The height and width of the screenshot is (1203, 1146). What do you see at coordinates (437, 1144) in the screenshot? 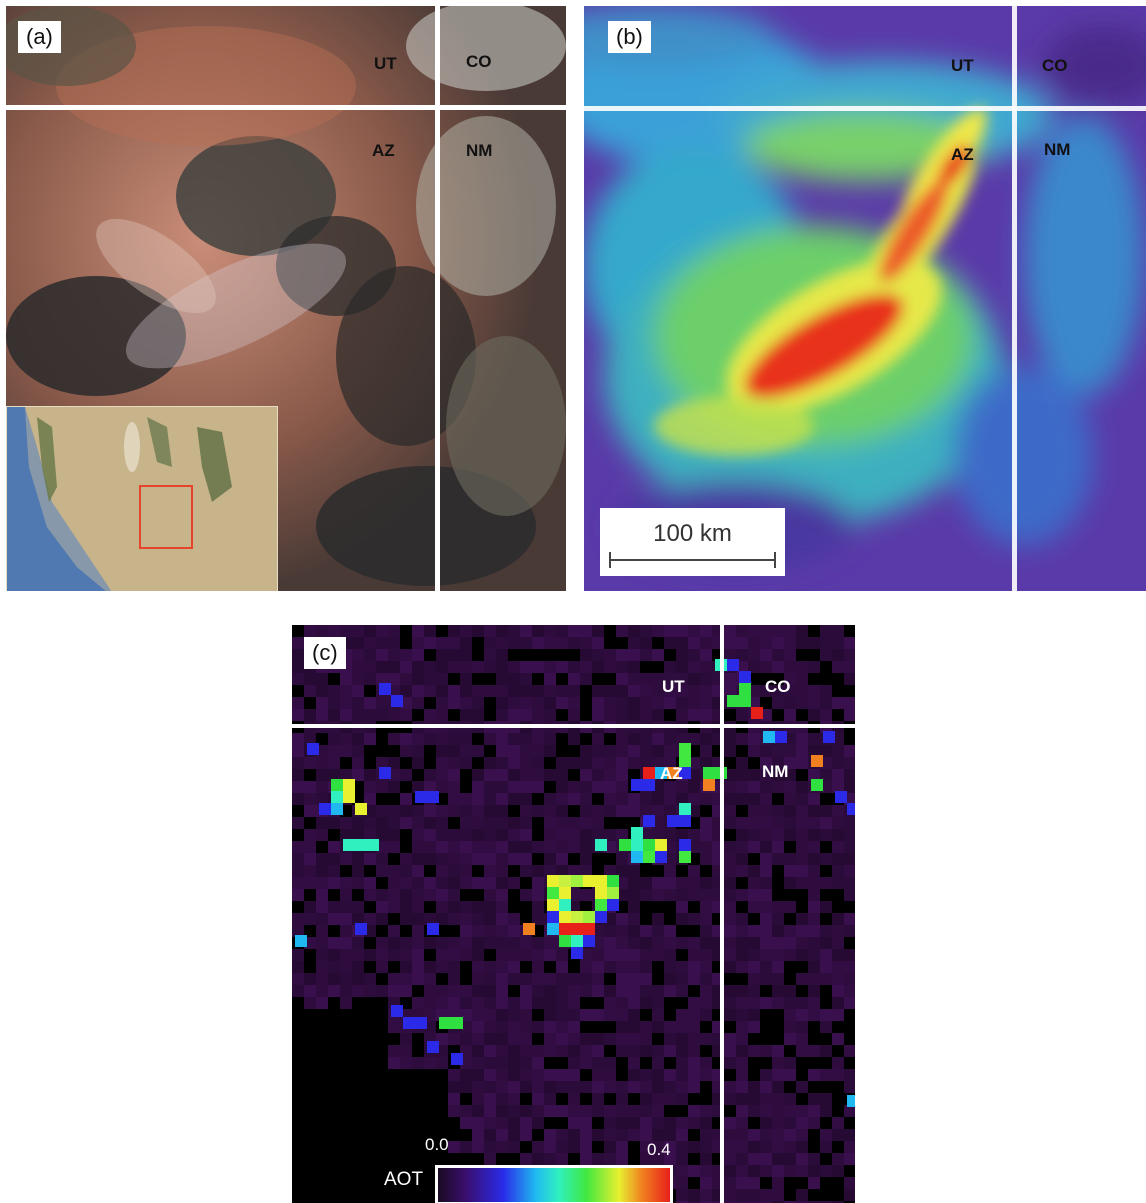
I see `colorbar-min-label: 0.0` at bounding box center [437, 1144].